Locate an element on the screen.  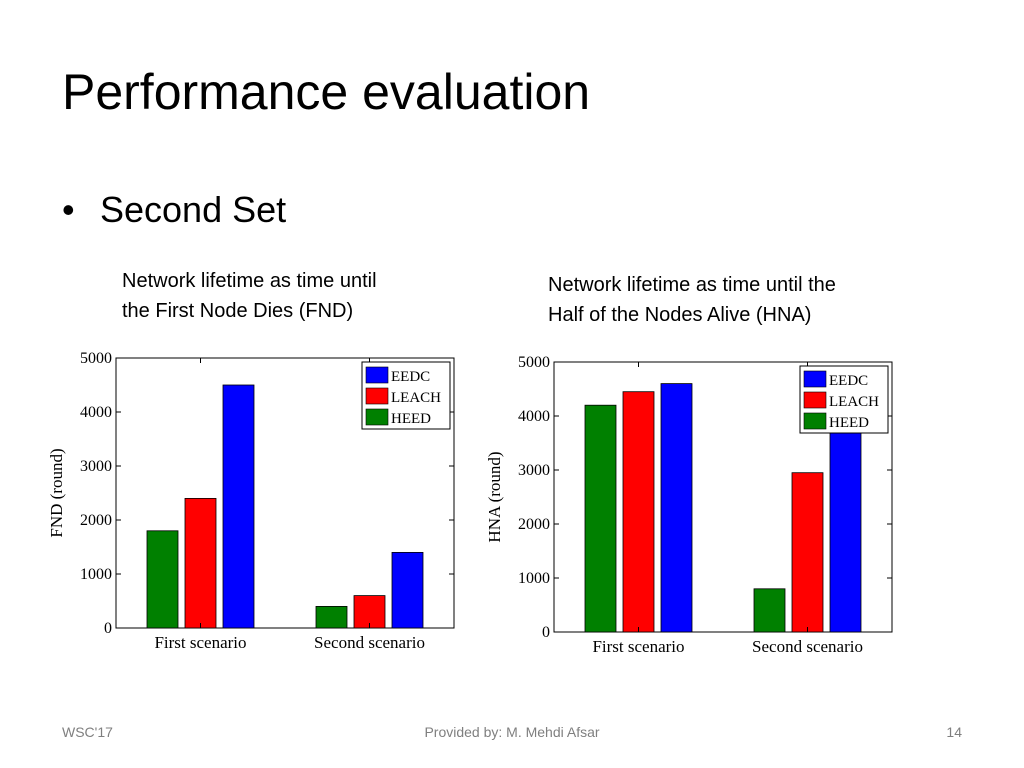
bullet-text: Second Set is located at coordinates (193, 209).